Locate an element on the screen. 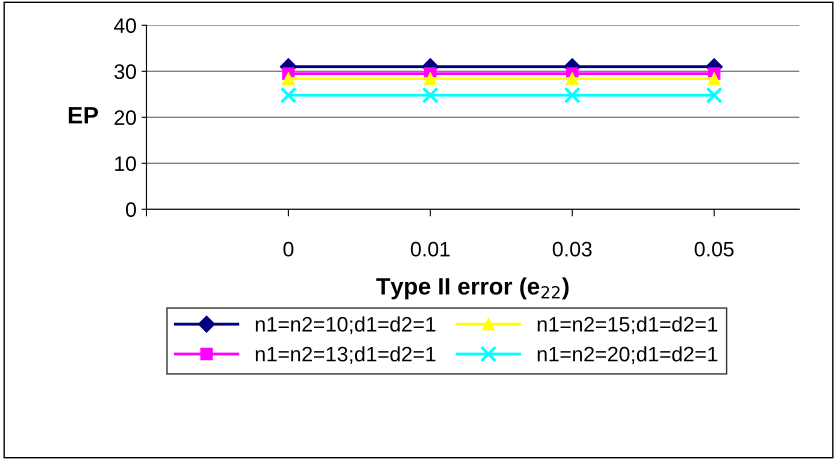 This screenshot has height=460, width=837. x-tick-label: 0.01 is located at coordinates (430, 249).